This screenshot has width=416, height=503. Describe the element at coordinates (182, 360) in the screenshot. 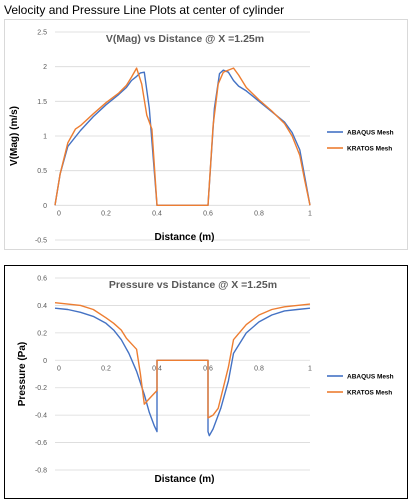

I see `pressure-series-kratos-line` at that location.